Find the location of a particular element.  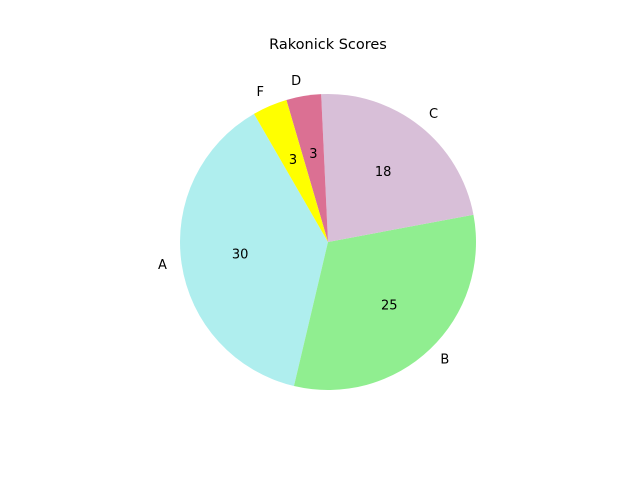

slice-label-f: F is located at coordinates (259, 92).